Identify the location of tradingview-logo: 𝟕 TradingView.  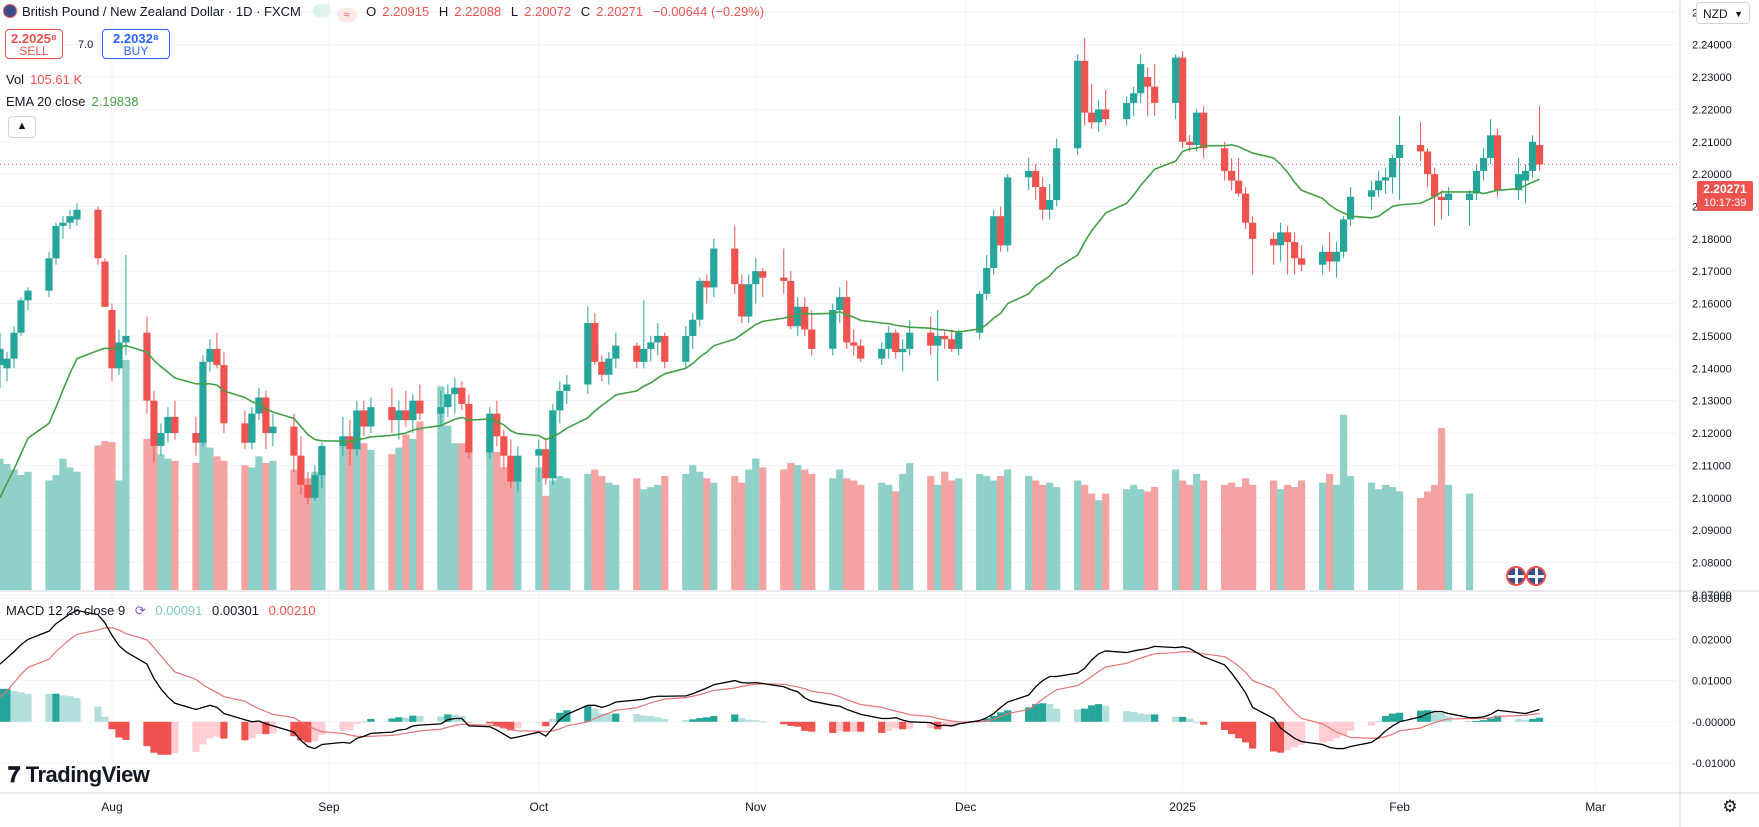
(79, 774).